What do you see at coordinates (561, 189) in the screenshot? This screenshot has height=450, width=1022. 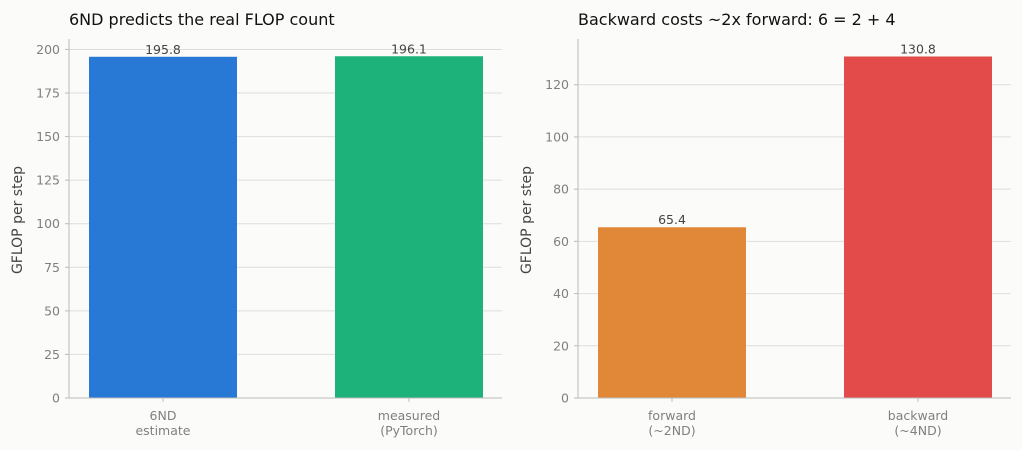 I see `right-y-tick-label: 80` at bounding box center [561, 189].